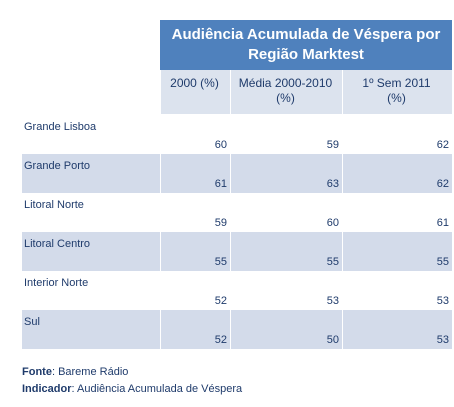  Describe the element at coordinates (237, 212) in the screenshot. I see `table-row: Litoral Norte 59 60 61` at that location.